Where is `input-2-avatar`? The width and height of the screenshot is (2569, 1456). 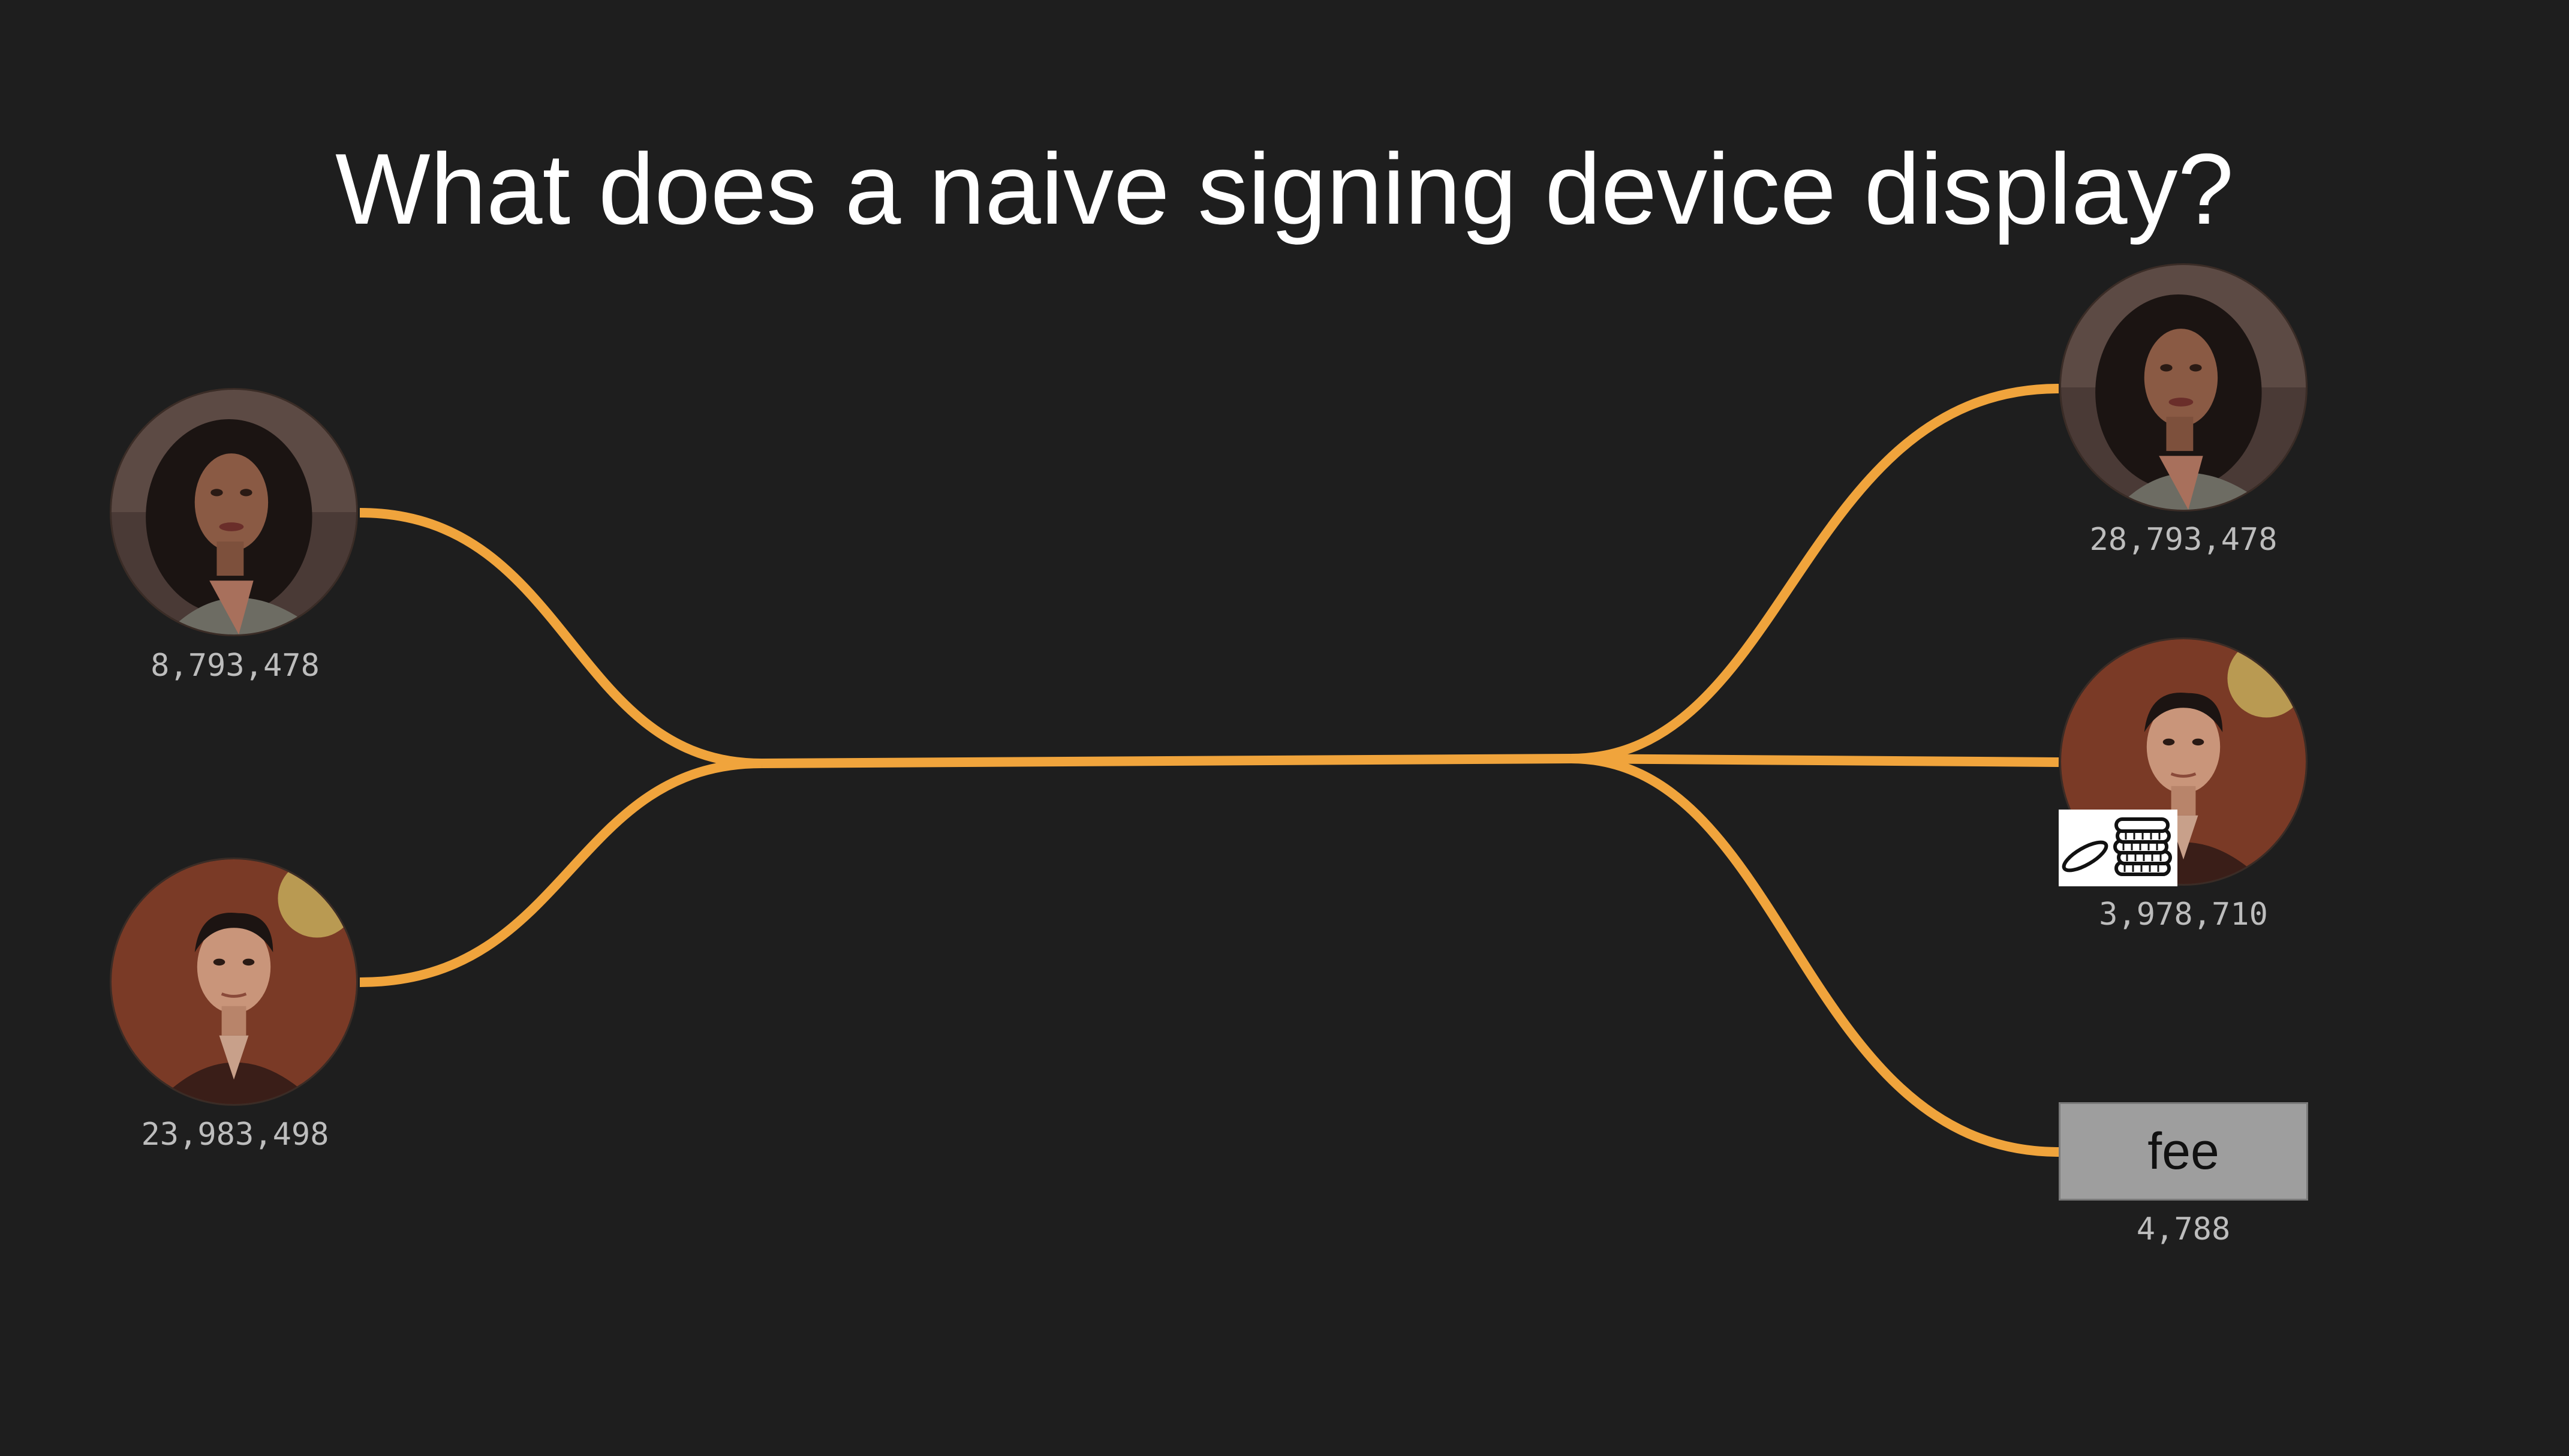 input-2-avatar is located at coordinates (234, 982).